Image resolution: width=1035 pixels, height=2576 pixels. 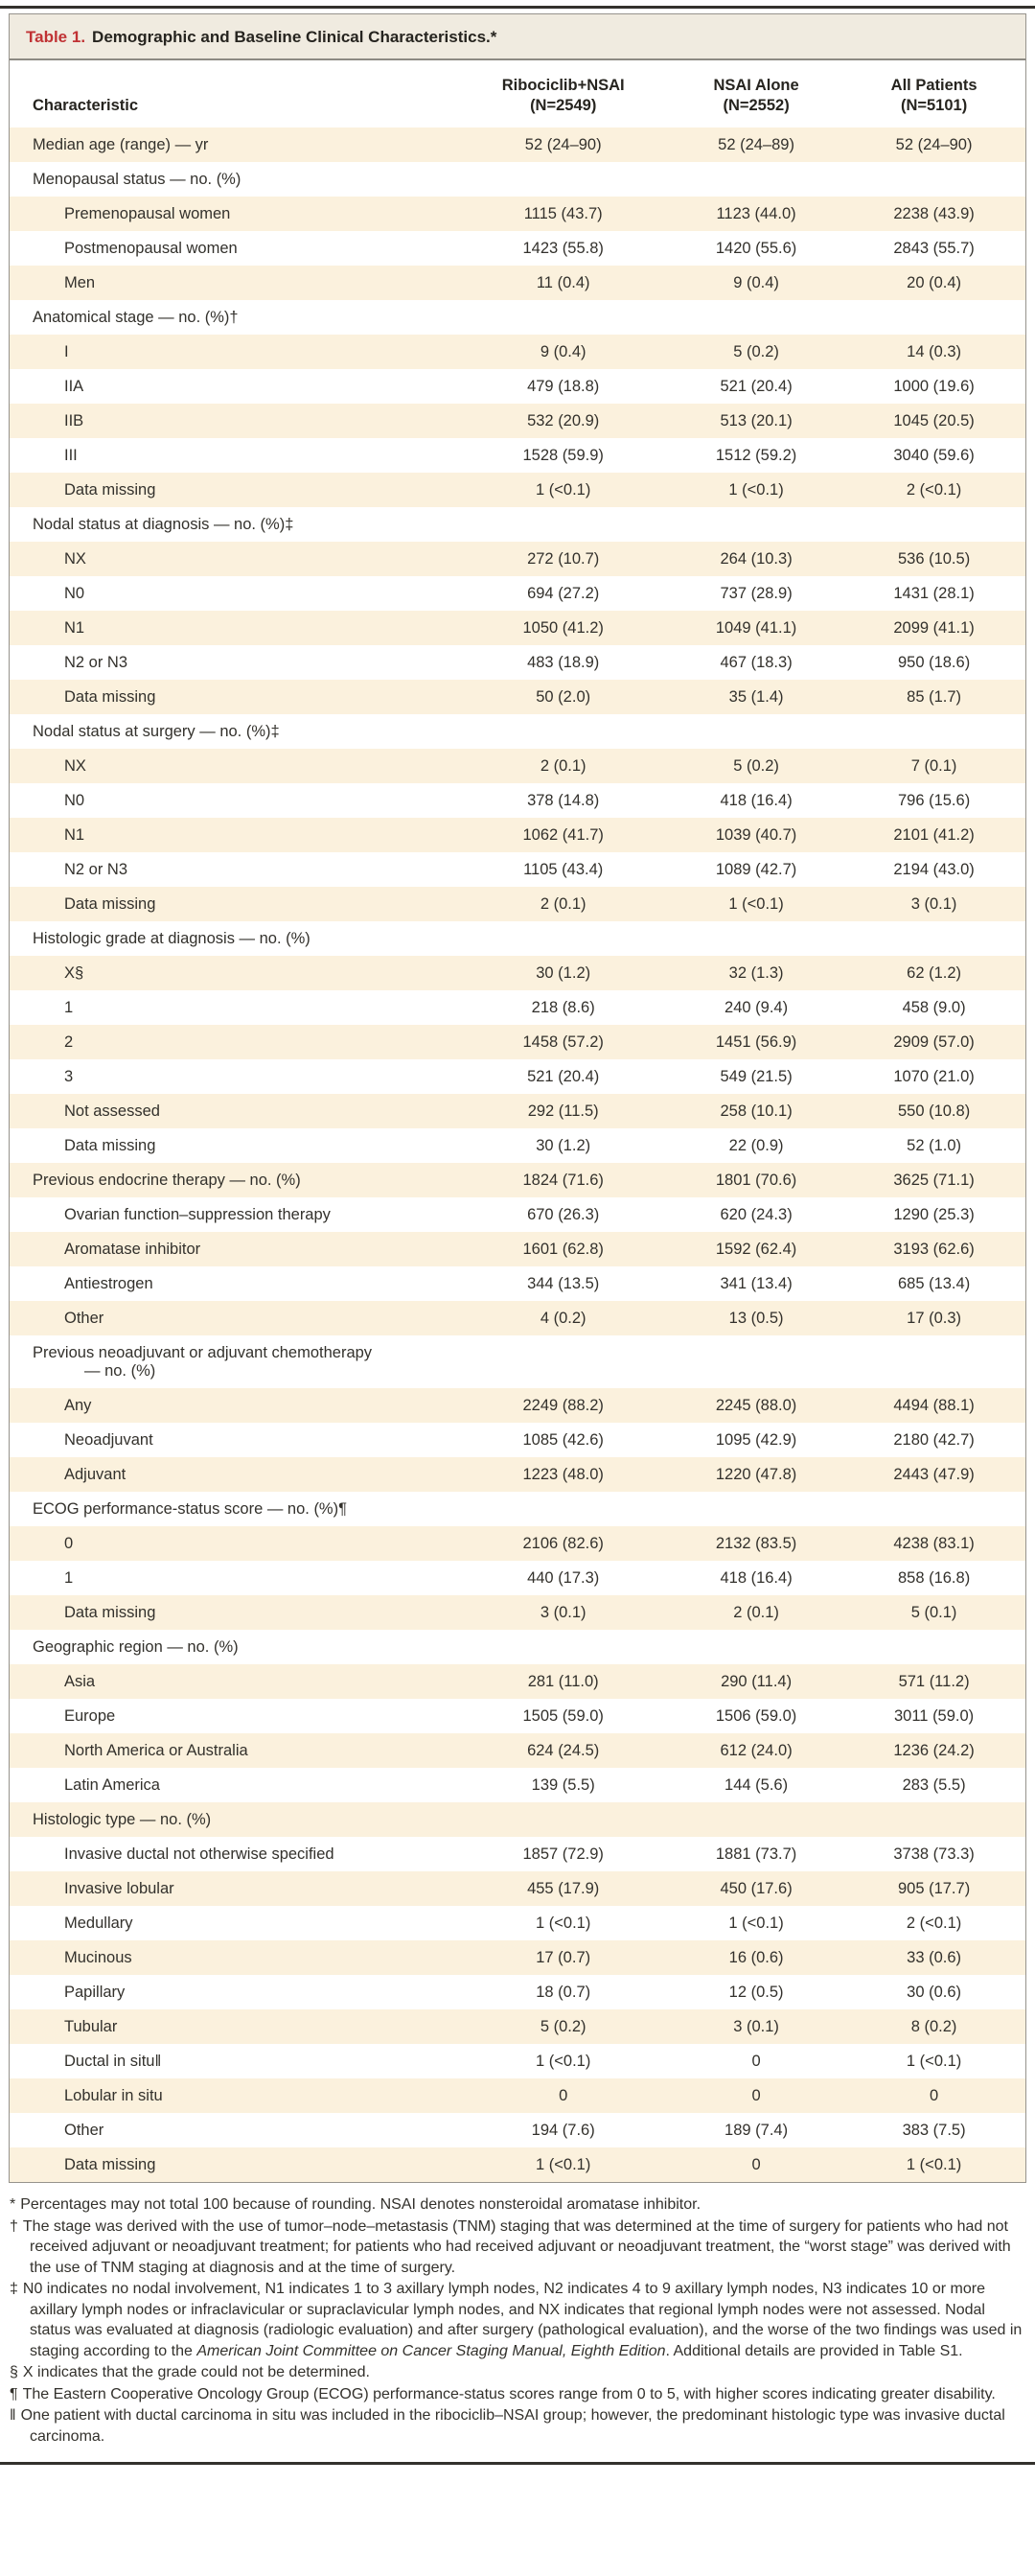 What do you see at coordinates (756, 145) in the screenshot?
I see `row-value: 52 (24–89)` at bounding box center [756, 145].